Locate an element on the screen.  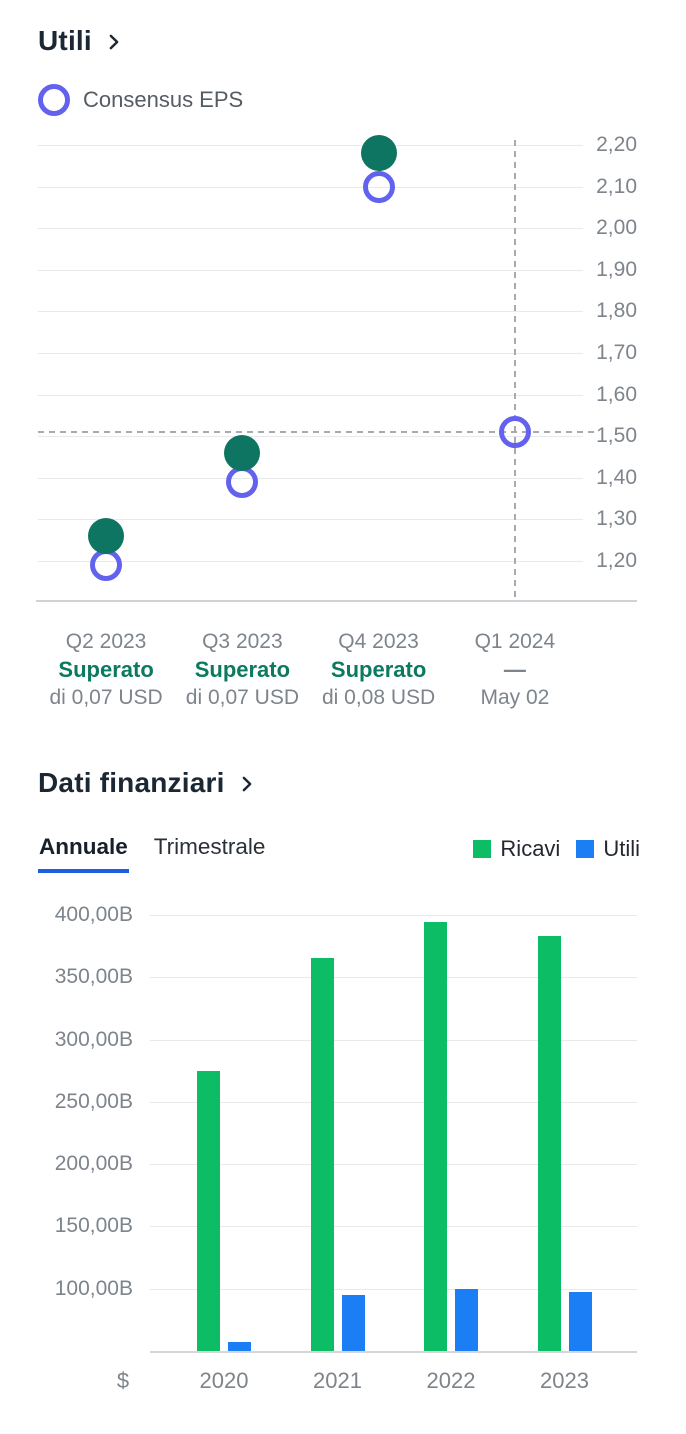
consensus-ring-icon is located at coordinates (54, 100).